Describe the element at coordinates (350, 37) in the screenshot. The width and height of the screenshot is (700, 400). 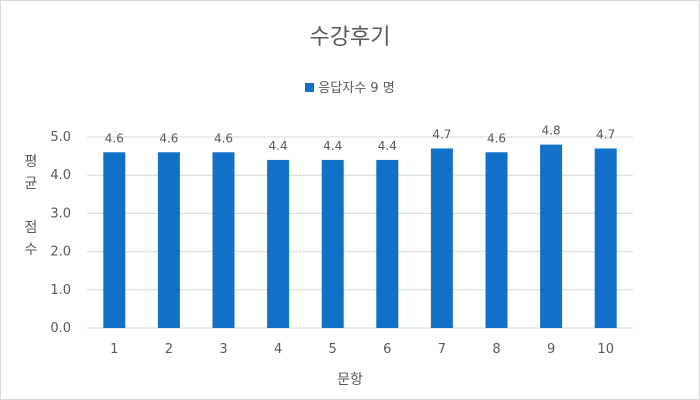
I see `chart-title: 수강후기` at that location.